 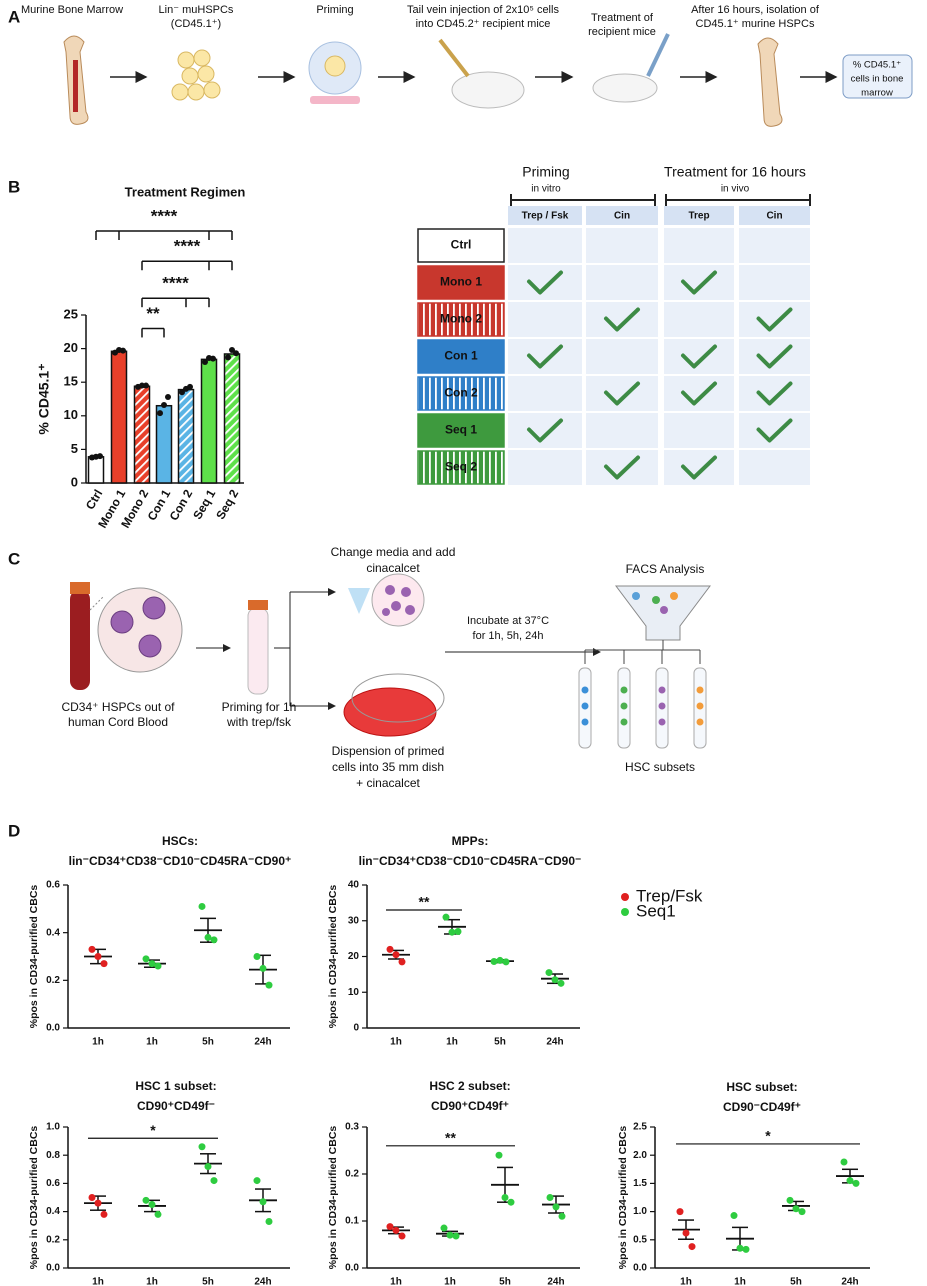 I want to click on step-label: % CD45.1⁺, so click(x=877, y=65).